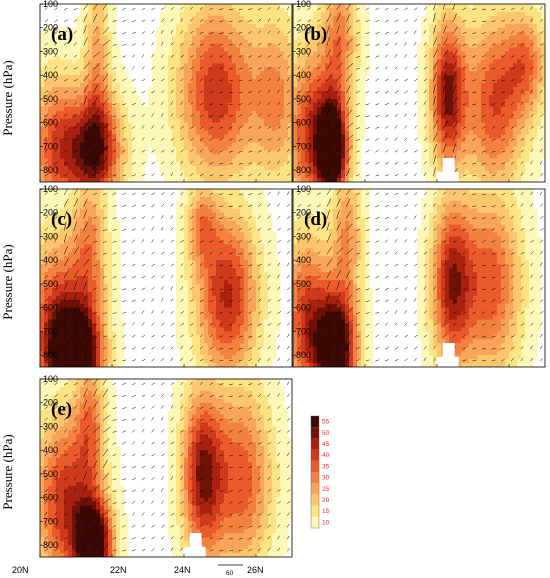  What do you see at coordinates (326, 489) in the screenshot?
I see `colorbar-label: 25` at bounding box center [326, 489].